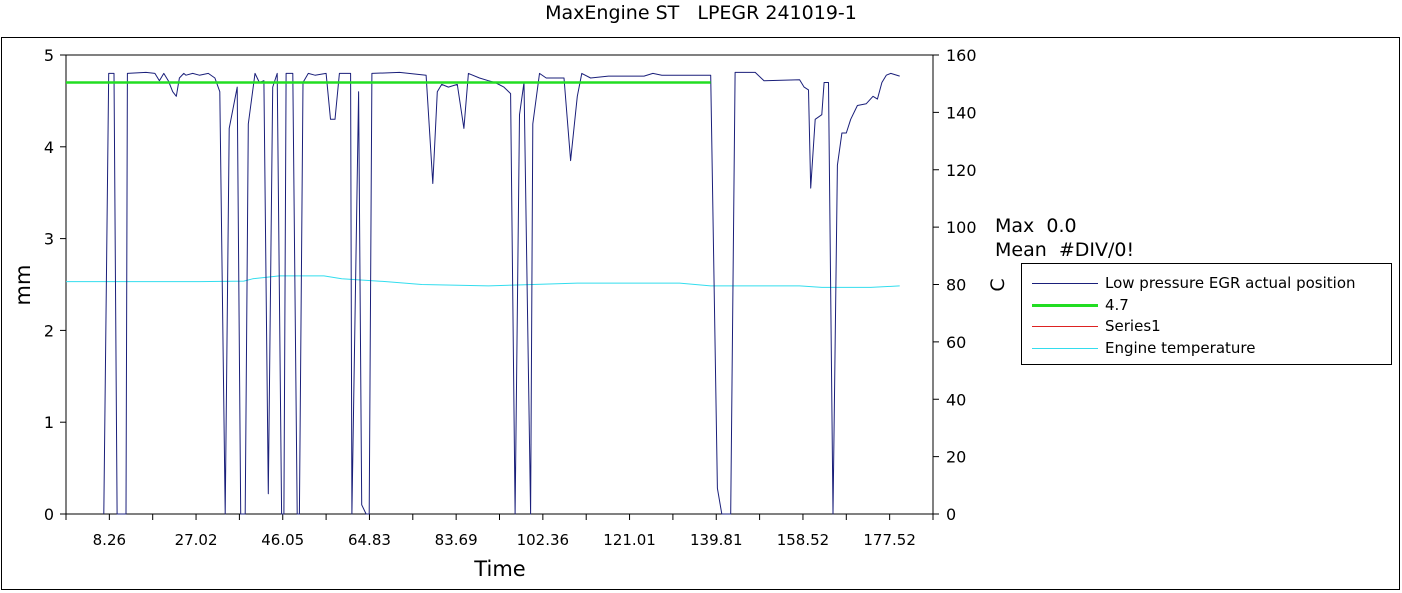 This screenshot has width=1402, height=593. What do you see at coordinates (49, 239) in the screenshot?
I see `y-tick-label: 3` at bounding box center [49, 239].